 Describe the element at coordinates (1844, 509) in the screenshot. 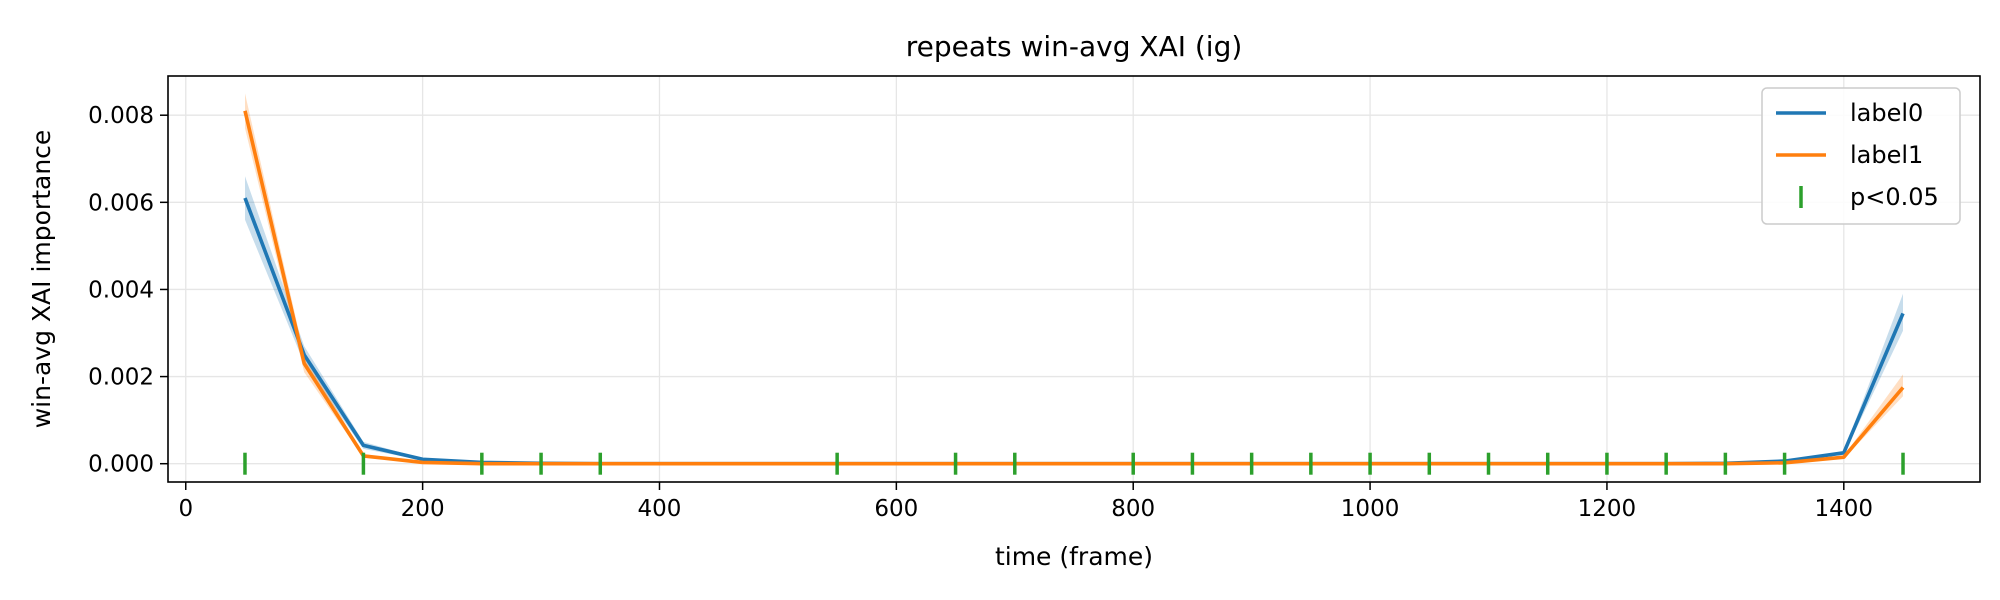

I see `x-tick-label: 1400` at that location.